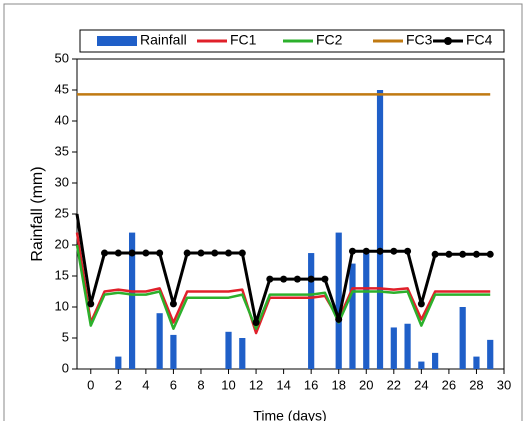  What do you see at coordinates (329, 40) in the screenshot?
I see `legend-label: FC2` at bounding box center [329, 40].